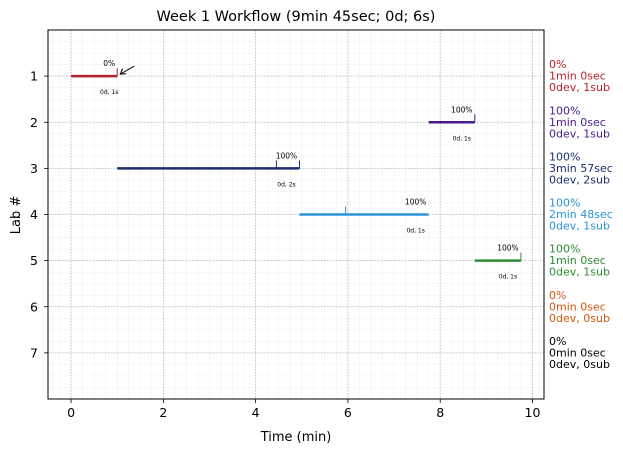 The image size is (623, 453). What do you see at coordinates (579, 364) in the screenshot?
I see `lab-7-summary-line: 0dev, 0sub` at bounding box center [579, 364].